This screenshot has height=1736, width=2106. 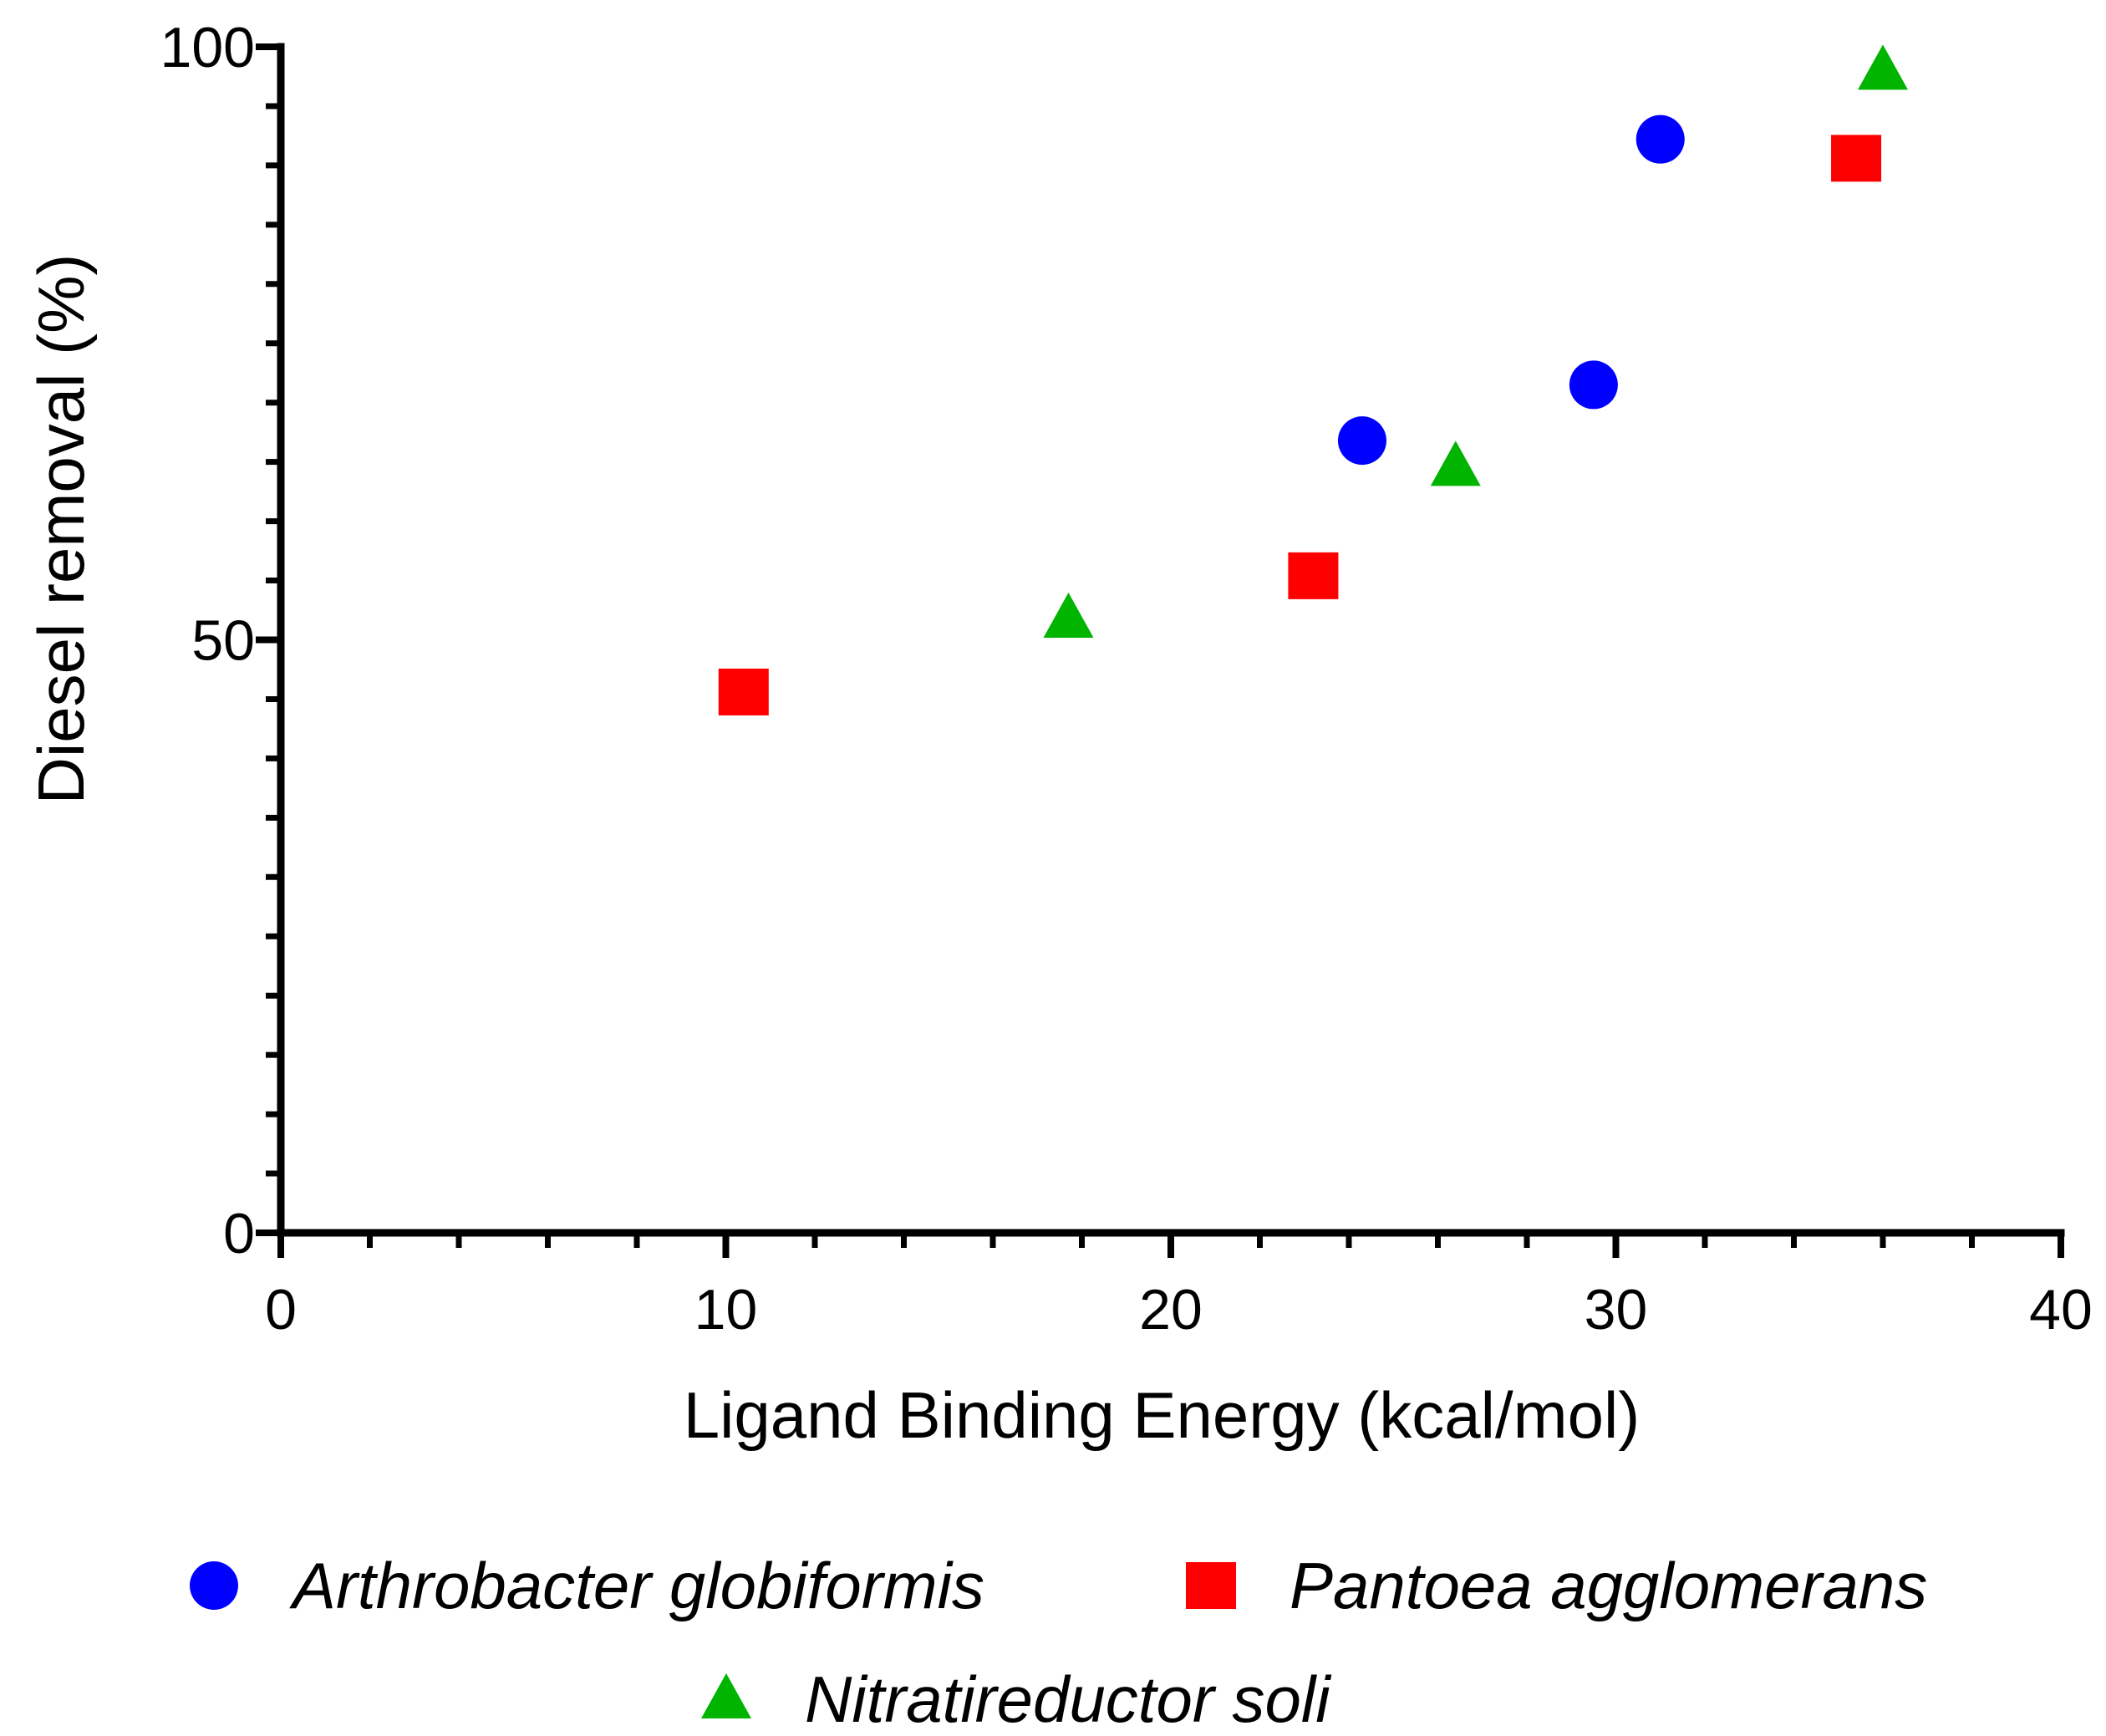 I want to click on legend-marker-arthrobacter-globiformis, so click(x=214, y=1585).